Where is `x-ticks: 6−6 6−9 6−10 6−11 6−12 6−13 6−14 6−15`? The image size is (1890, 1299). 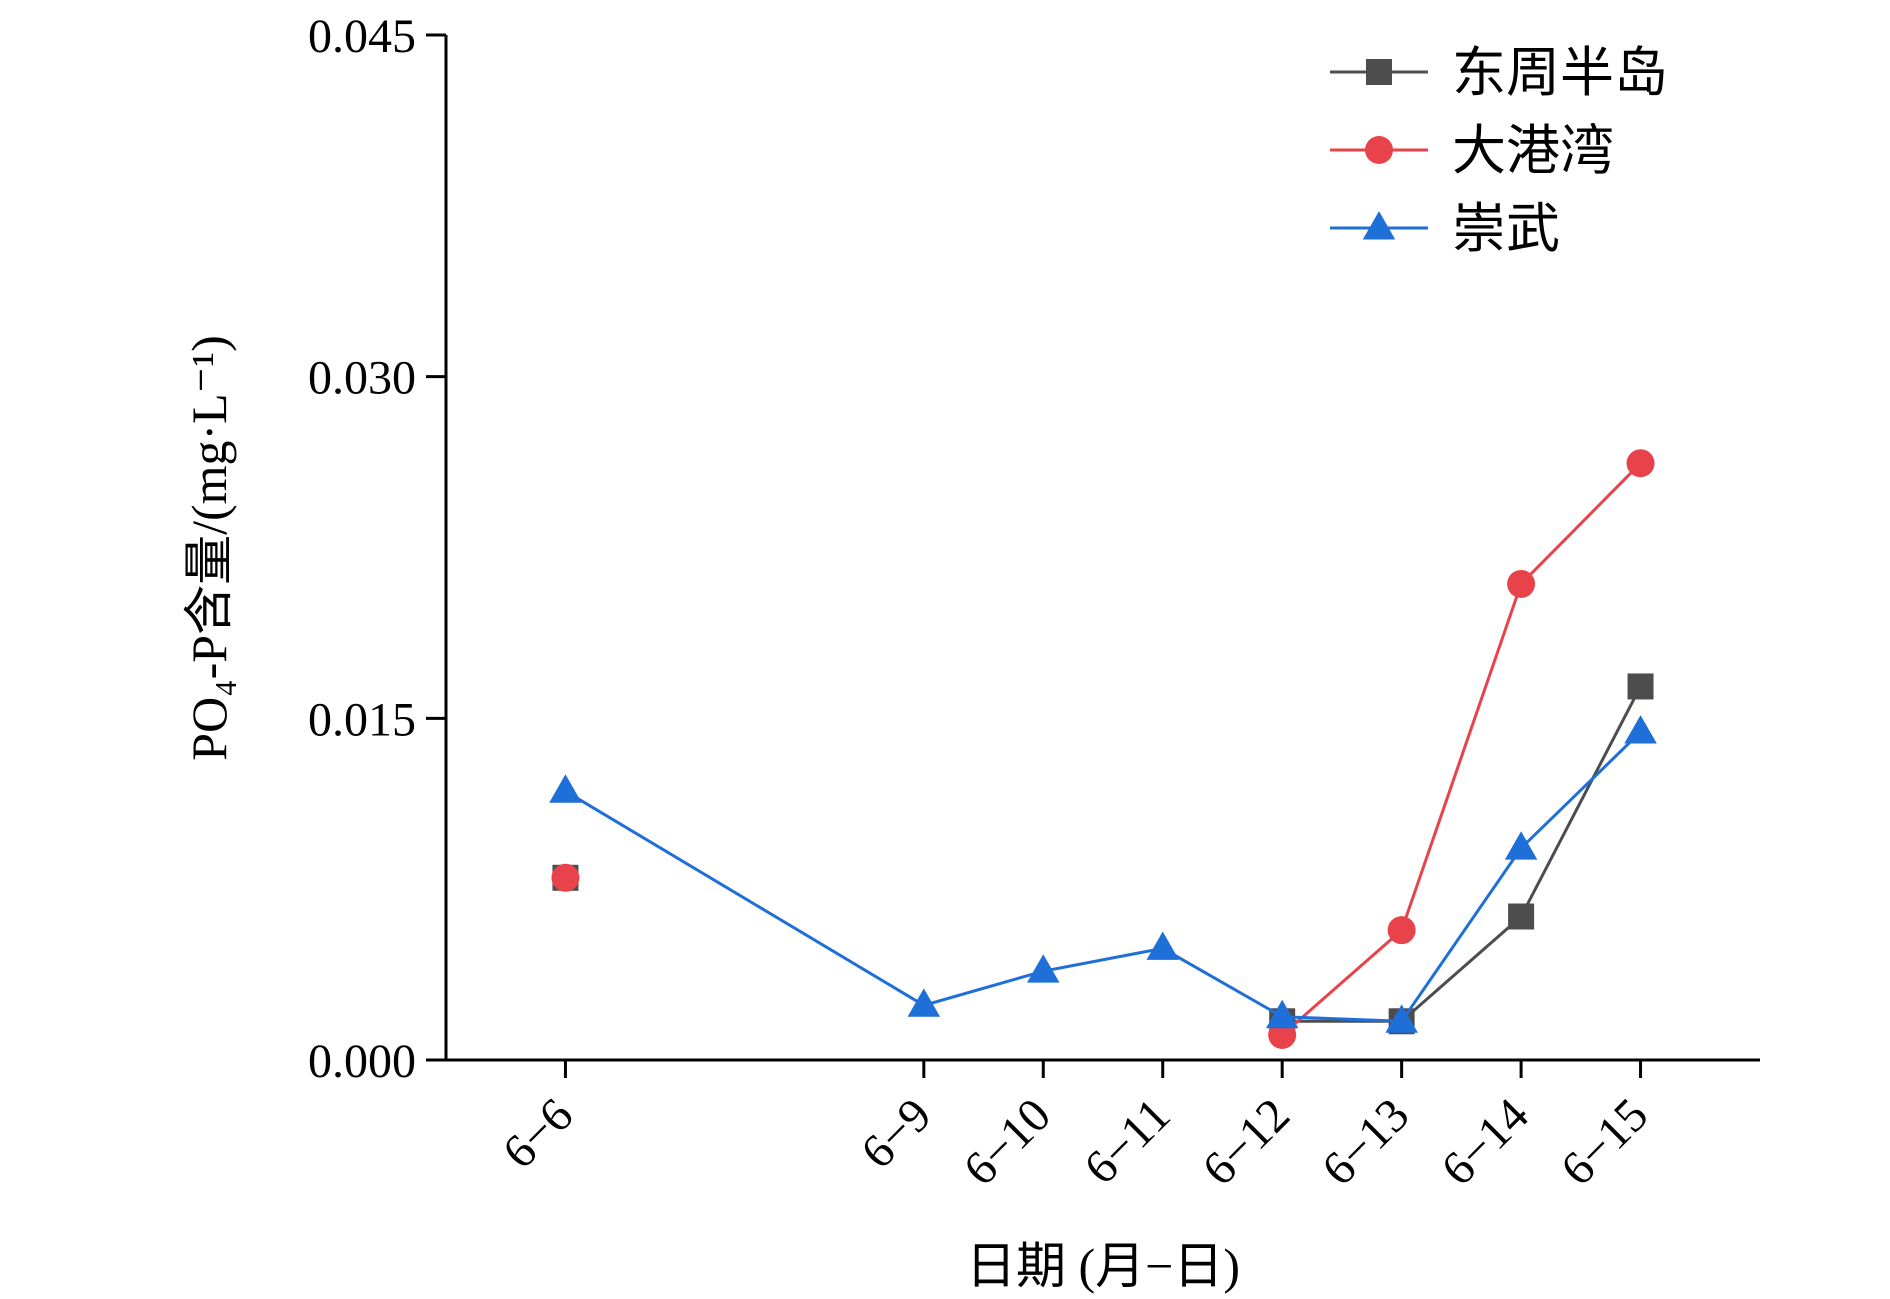
x-ticks: 6−6 6−9 6−10 6−11 6−12 6−13 6−14 6−15 is located at coordinates (1076, 1128).